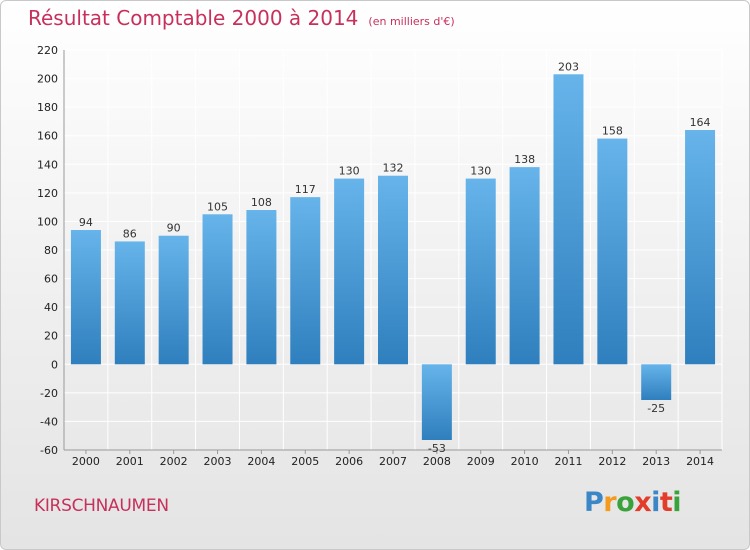 The width and height of the screenshot is (750, 550). Describe the element at coordinates (481, 461) in the screenshot. I see `x-tick-label: 2009` at that location.